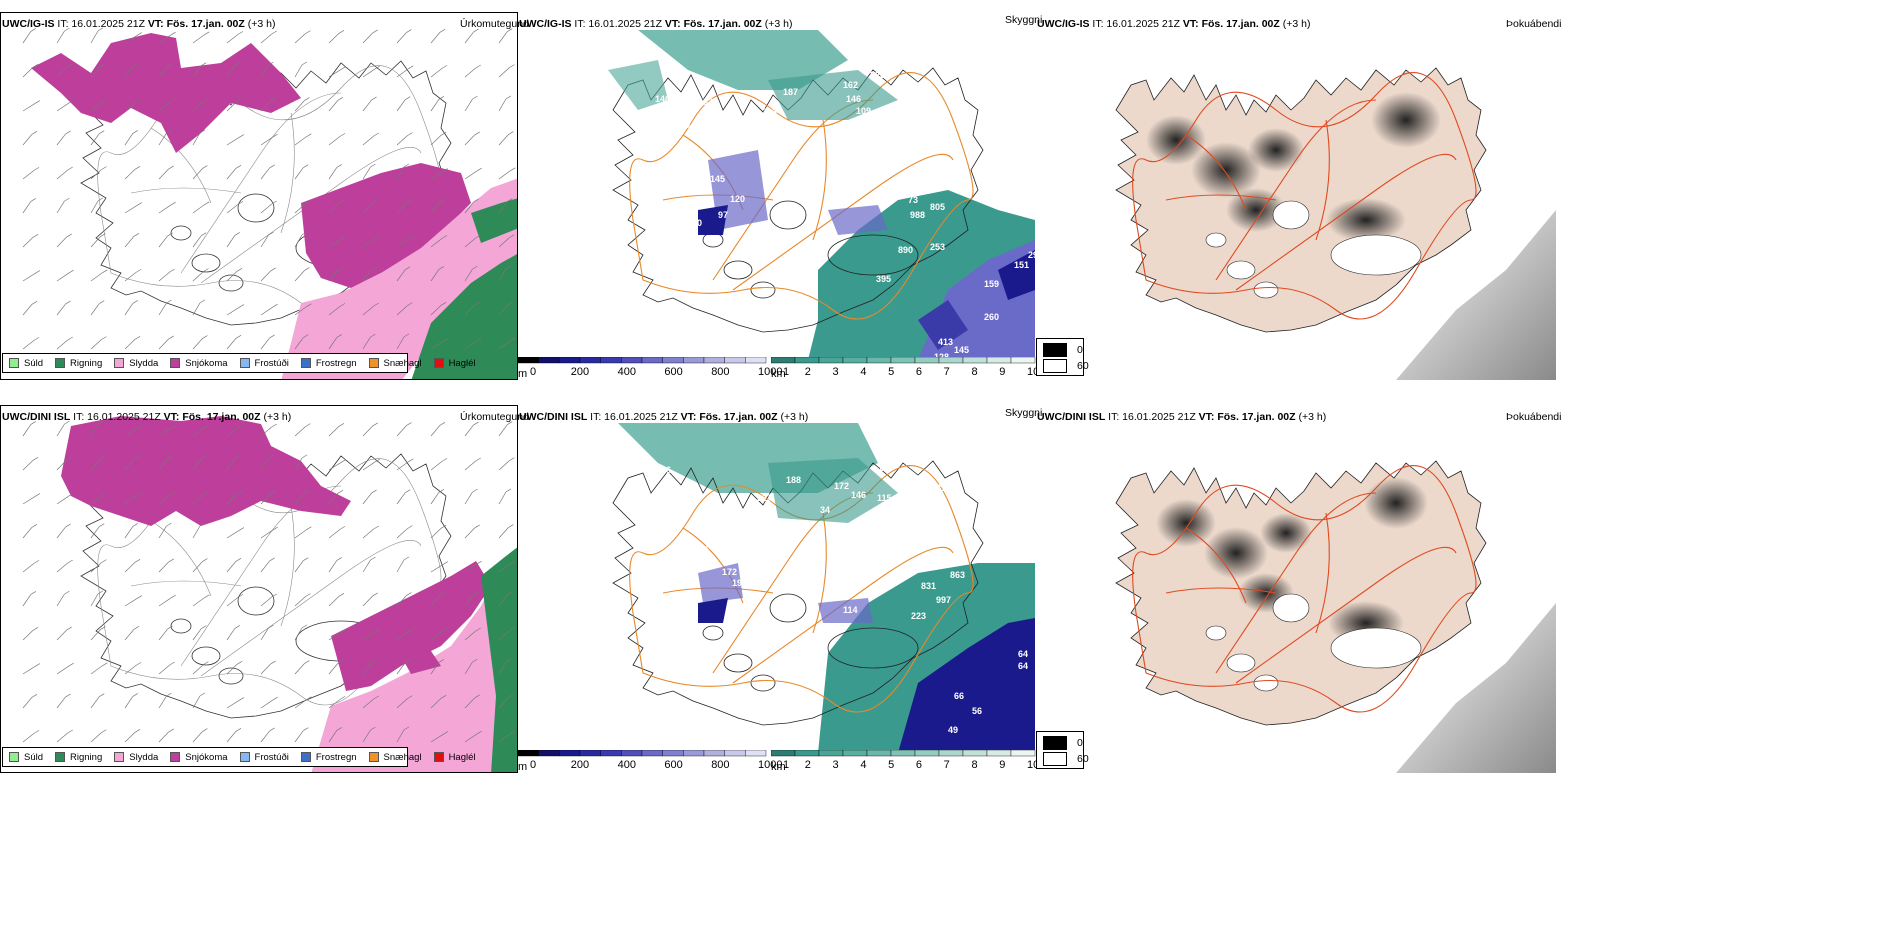 Image resolution: width=1900 pixels, height=950 pixels. What do you see at coordinates (649, 368) in the screenshot?
I see `colorbar-meters-top: m 0 200 400 600 800 1000` at bounding box center [649, 368].